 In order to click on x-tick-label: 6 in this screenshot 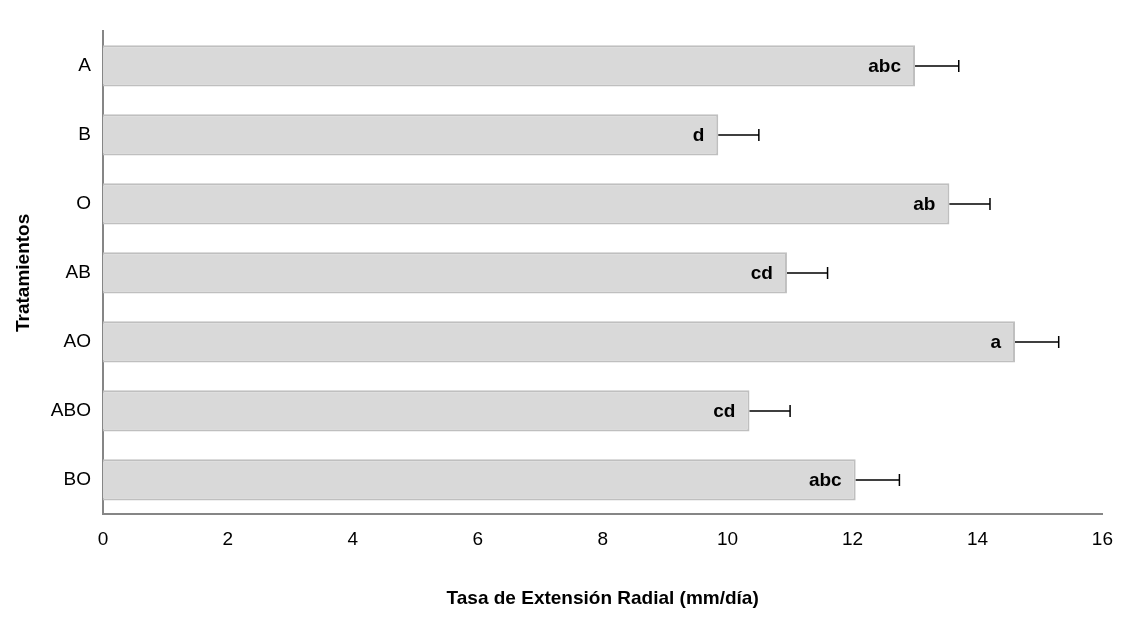, I will do `click(478, 539)`.